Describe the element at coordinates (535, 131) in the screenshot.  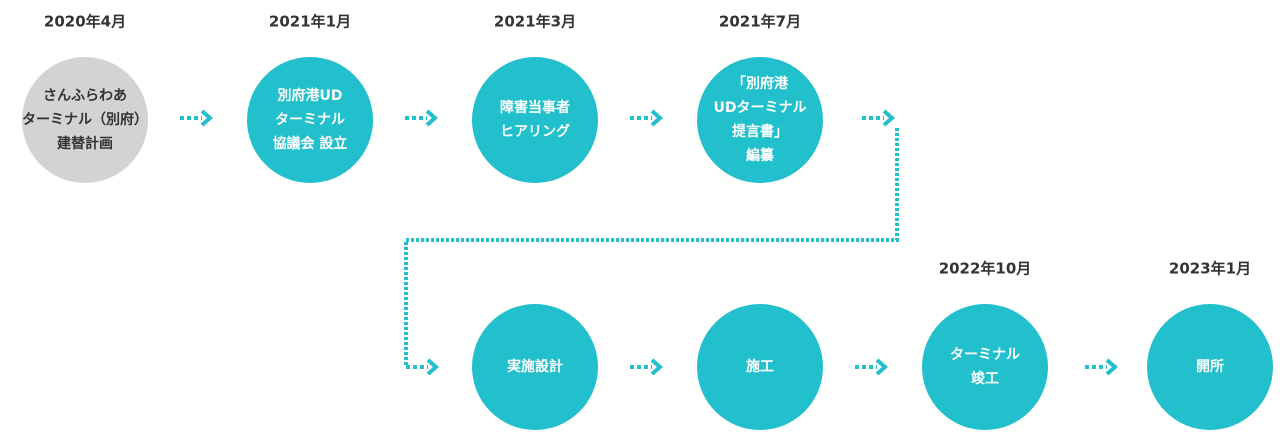
I see `step-label: ヒアリング` at that location.